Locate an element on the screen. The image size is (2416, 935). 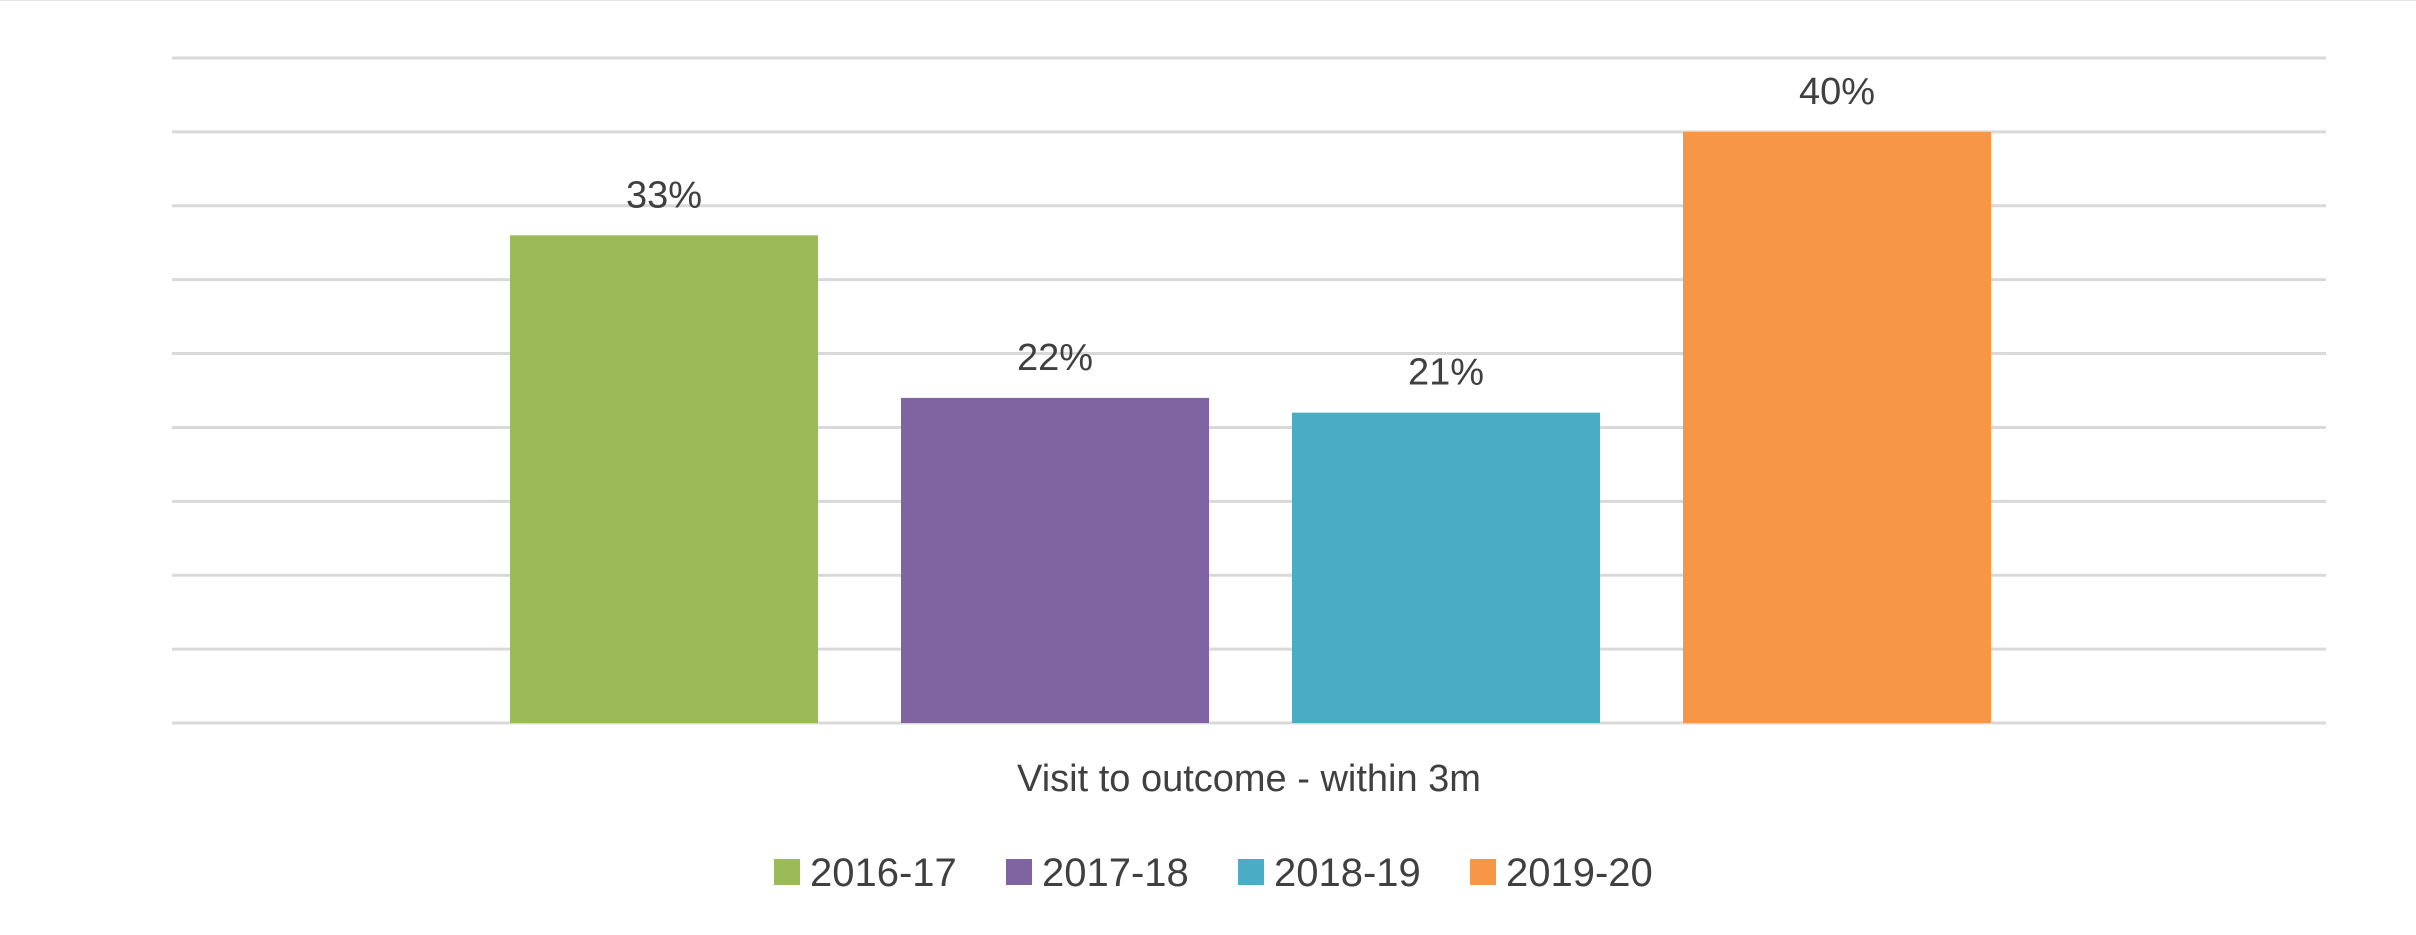
category-label: Visit to outcome - within 3m is located at coordinates (1249, 779).